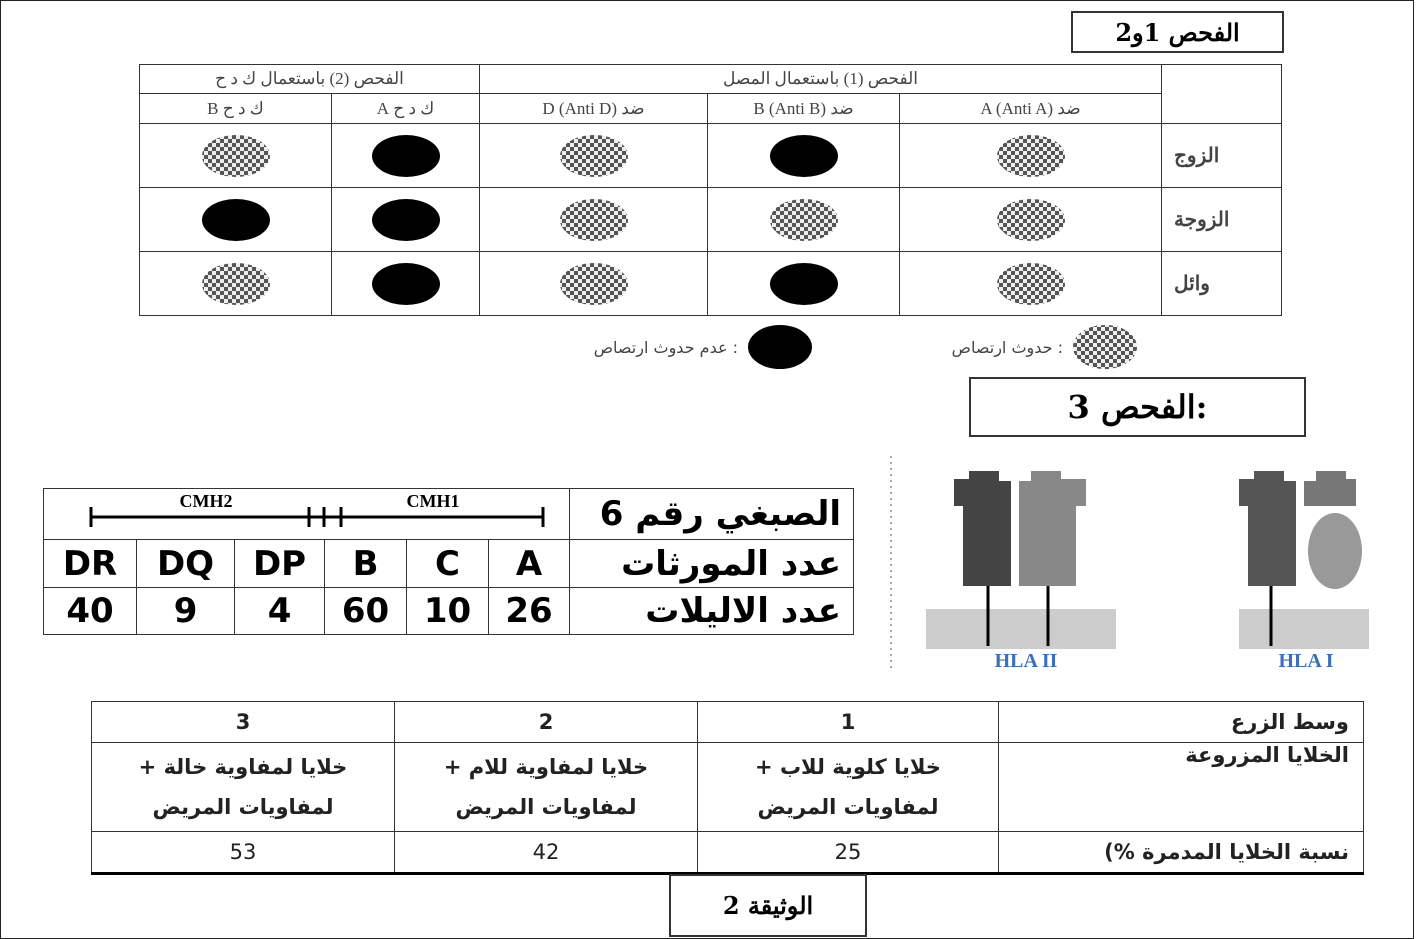 The image size is (1419, 939). What do you see at coordinates (243, 853) in the screenshot?
I see `culture-cell: 53` at bounding box center [243, 853].